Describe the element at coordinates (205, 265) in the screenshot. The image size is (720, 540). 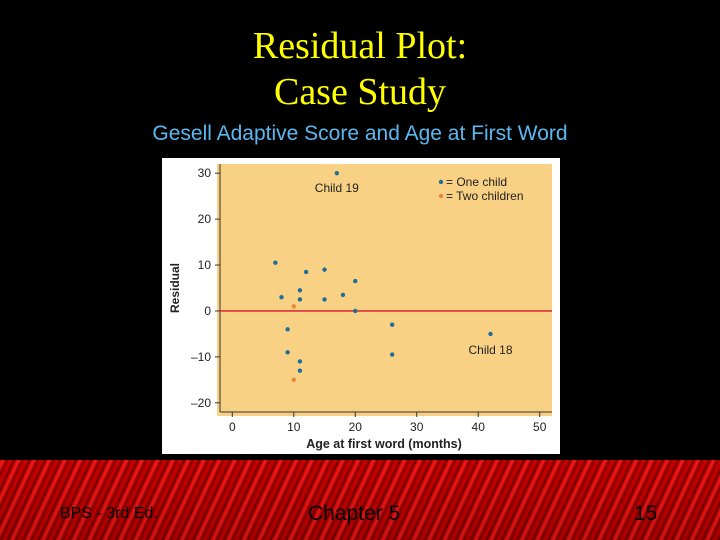
I see `y-tick-label: 10` at that location.